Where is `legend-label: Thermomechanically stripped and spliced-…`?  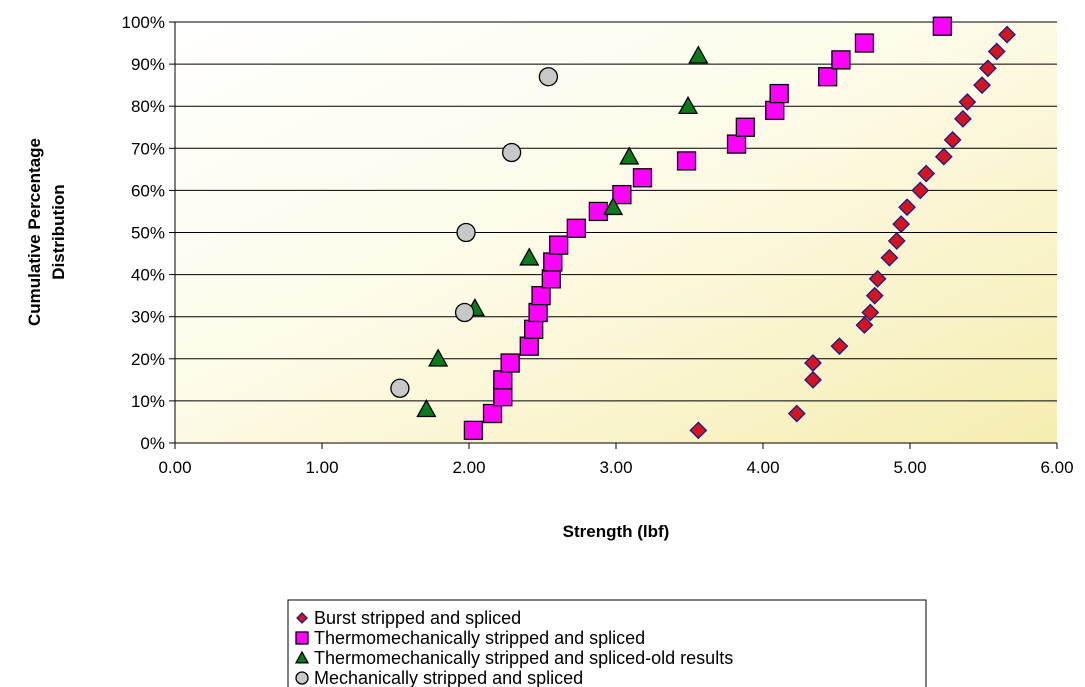
legend-label: Thermomechanically stripped and spliced-… is located at coordinates (523, 658).